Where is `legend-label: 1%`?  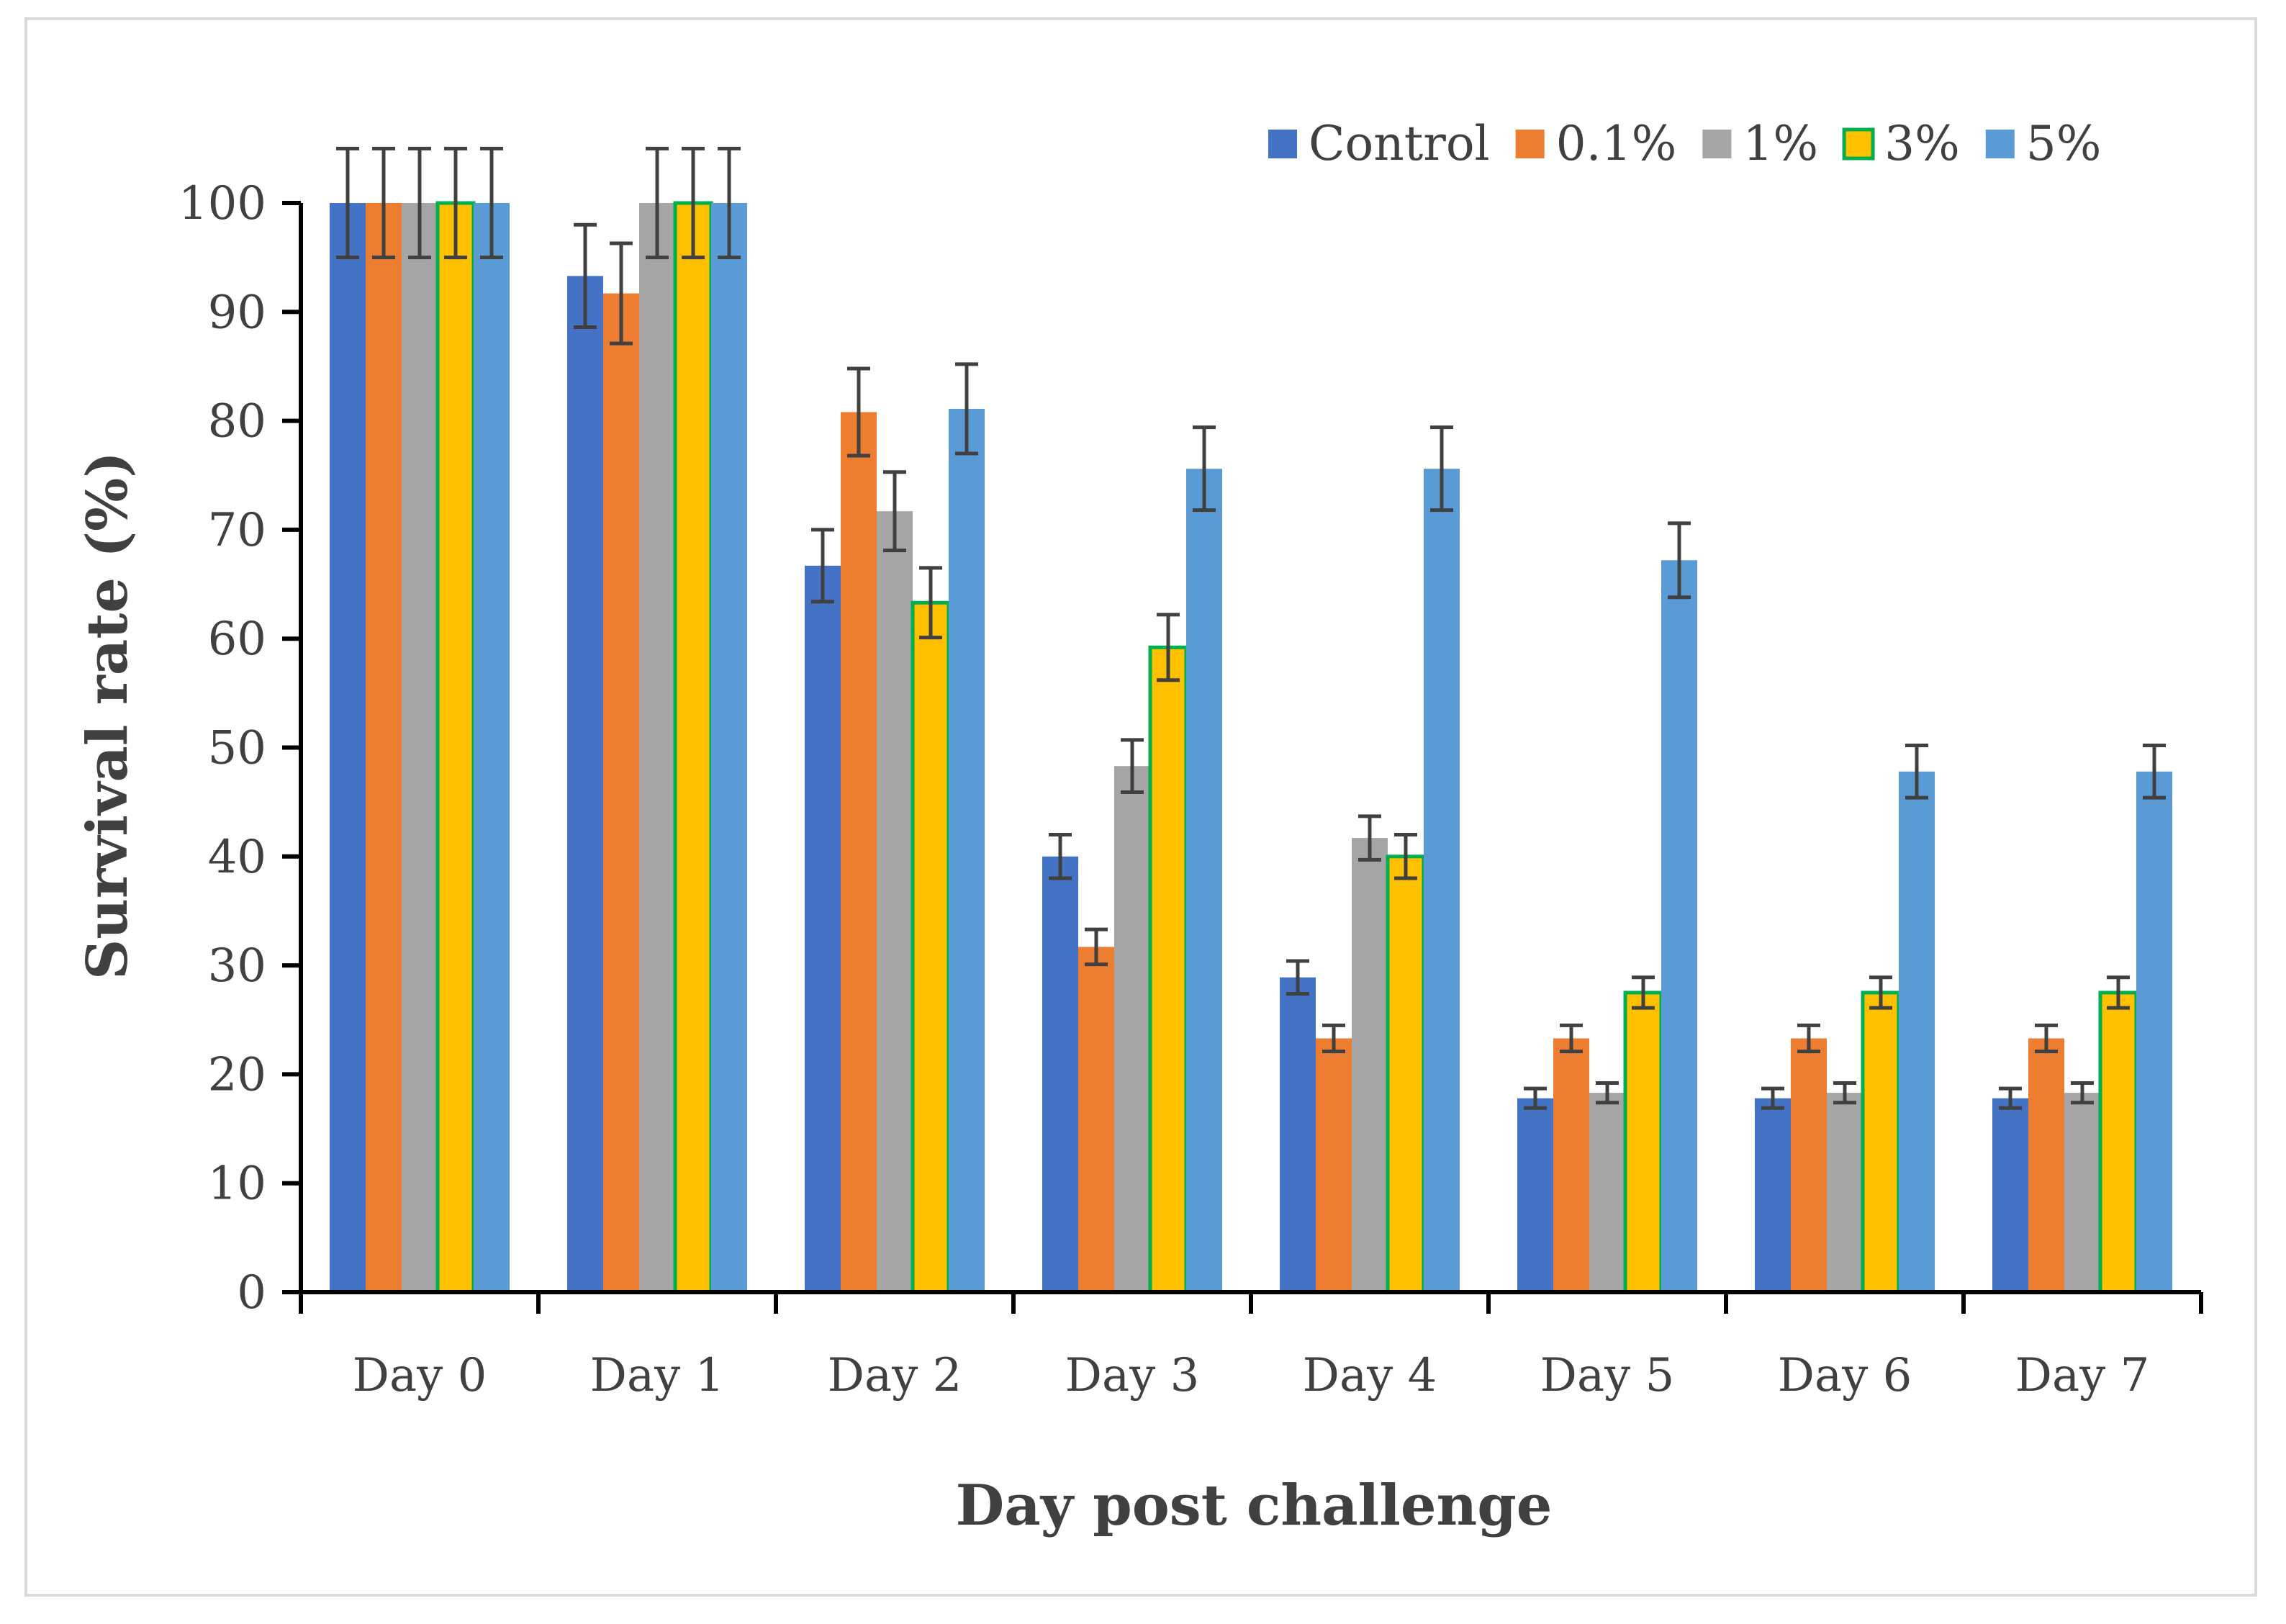
legend-label: 1% is located at coordinates (1781, 143).